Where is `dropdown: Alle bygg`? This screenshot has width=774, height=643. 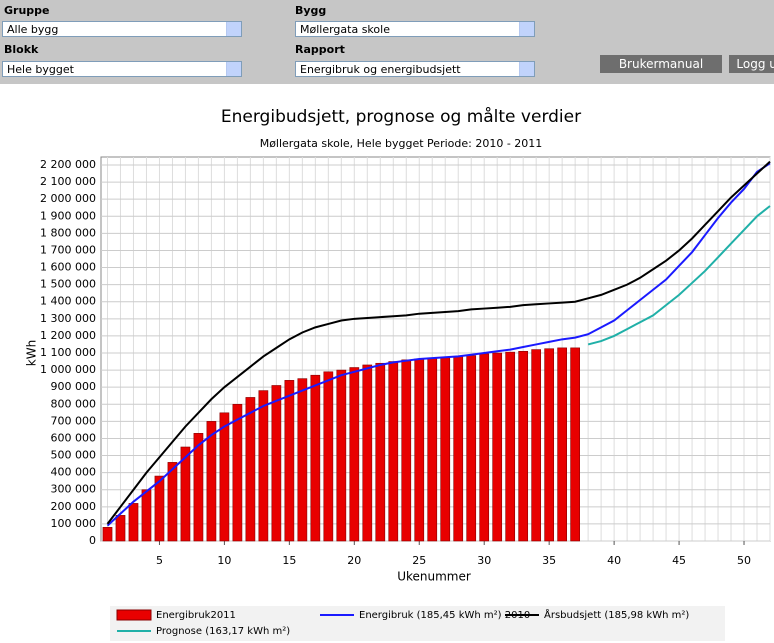 dropdown: Alle bygg is located at coordinates (122, 29).